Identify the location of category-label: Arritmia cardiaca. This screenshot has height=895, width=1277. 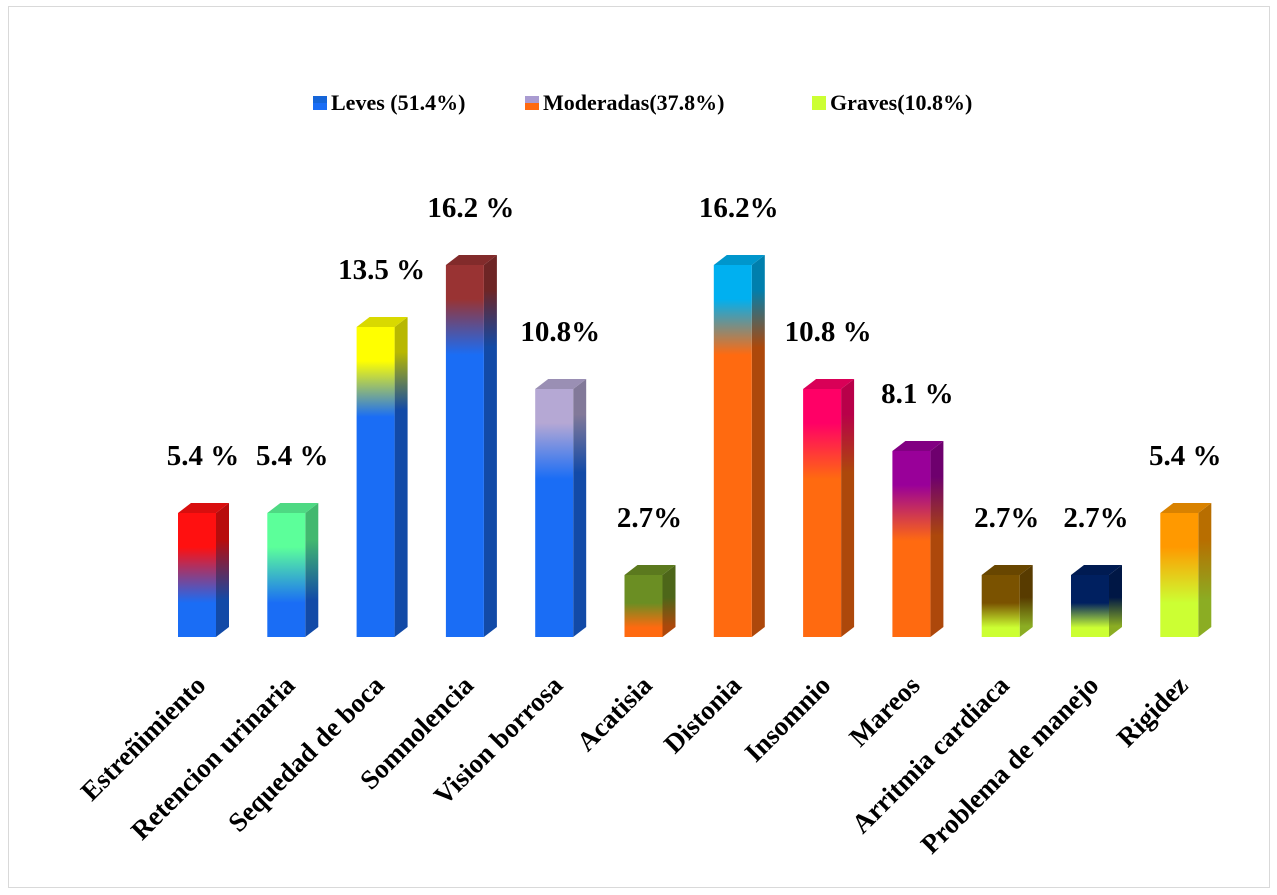
(930, 754).